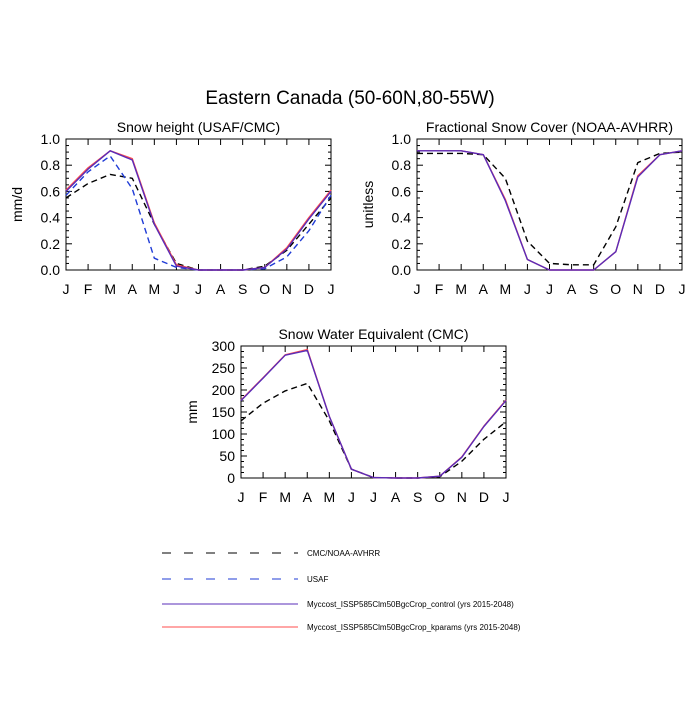  What do you see at coordinates (549, 127) in the screenshot?
I see `panel-title: Fractional Snow Cover (NOAA-AVHRR)` at bounding box center [549, 127].